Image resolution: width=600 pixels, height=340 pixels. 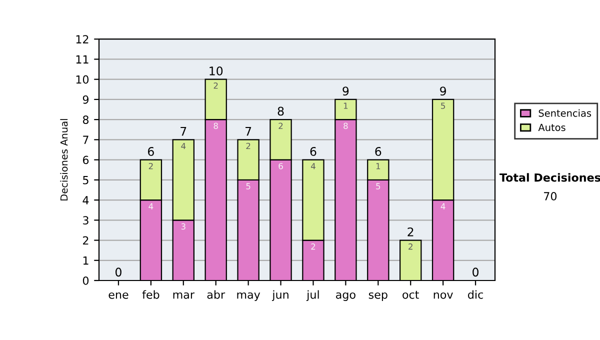 What do you see at coordinates (85, 240) in the screenshot?
I see `y-tick-label: 2` at bounding box center [85, 240].